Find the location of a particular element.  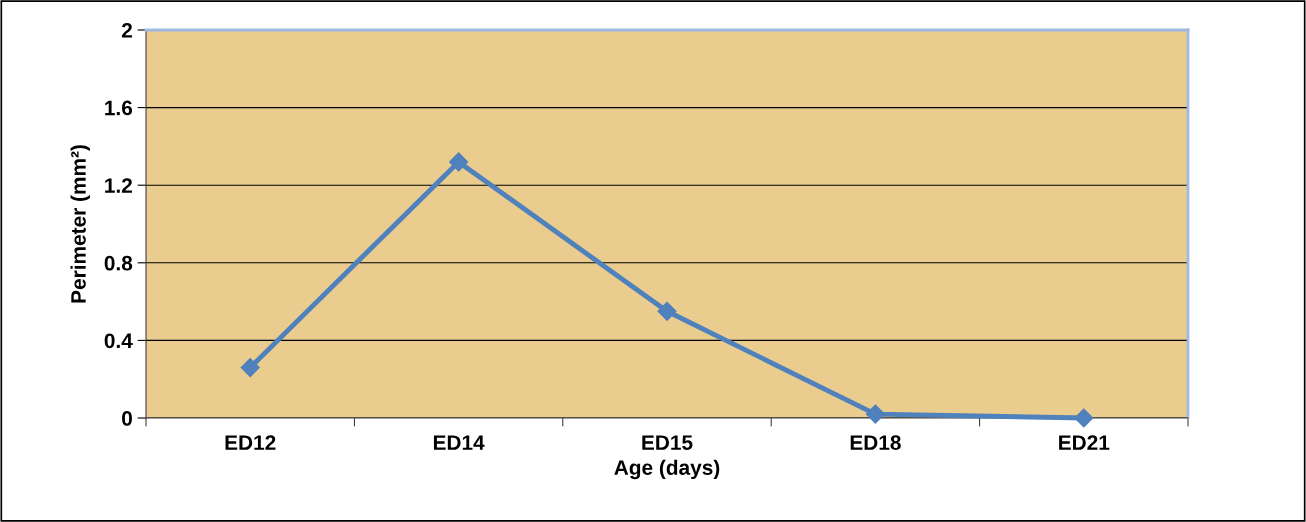

y-axis-title: Perimeter (mm²) is located at coordinates (80, 224).